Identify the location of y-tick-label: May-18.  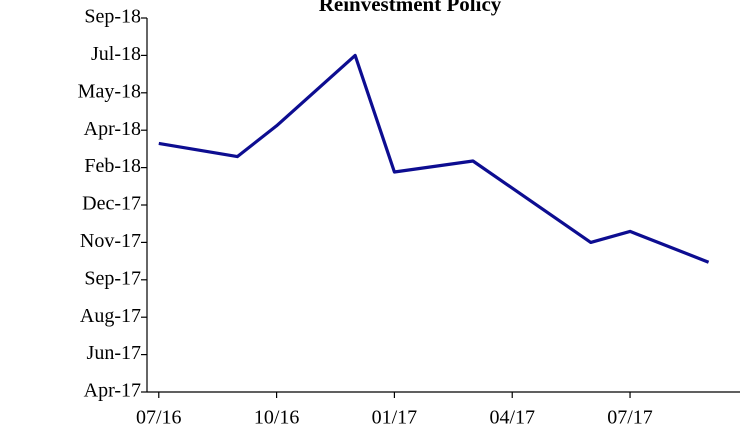
(109, 91).